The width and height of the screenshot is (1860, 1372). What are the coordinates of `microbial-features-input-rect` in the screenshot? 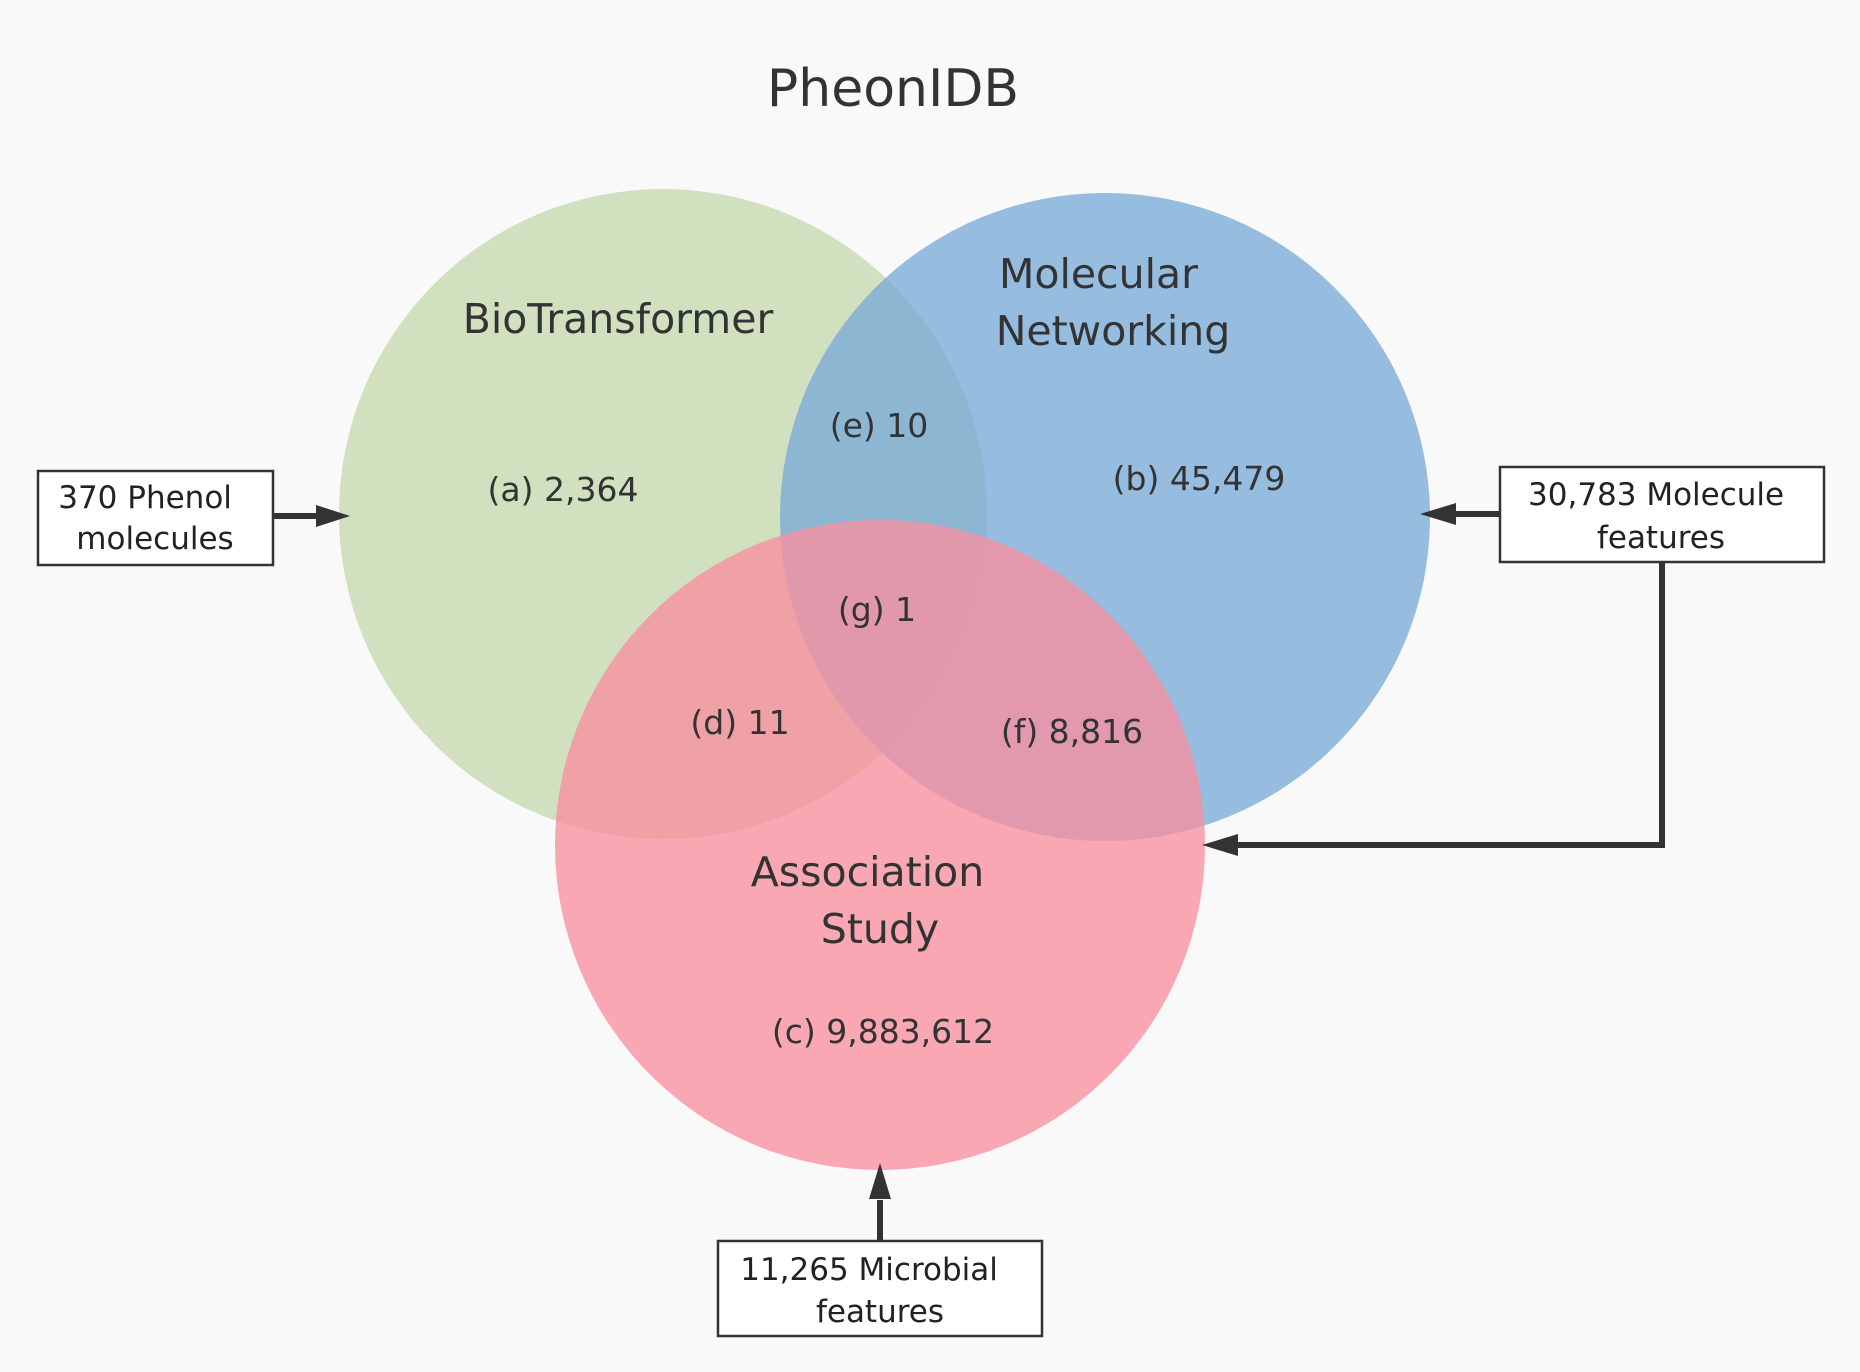 It's located at (880, 1288).